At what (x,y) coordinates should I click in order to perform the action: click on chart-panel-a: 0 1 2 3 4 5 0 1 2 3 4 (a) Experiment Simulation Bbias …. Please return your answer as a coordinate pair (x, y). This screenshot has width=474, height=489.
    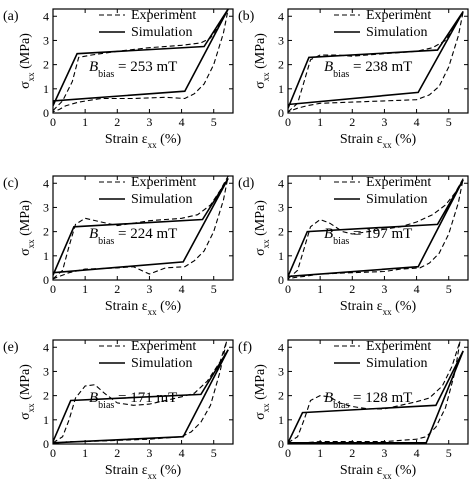
    Looking at the image, I should click on (118, 79).